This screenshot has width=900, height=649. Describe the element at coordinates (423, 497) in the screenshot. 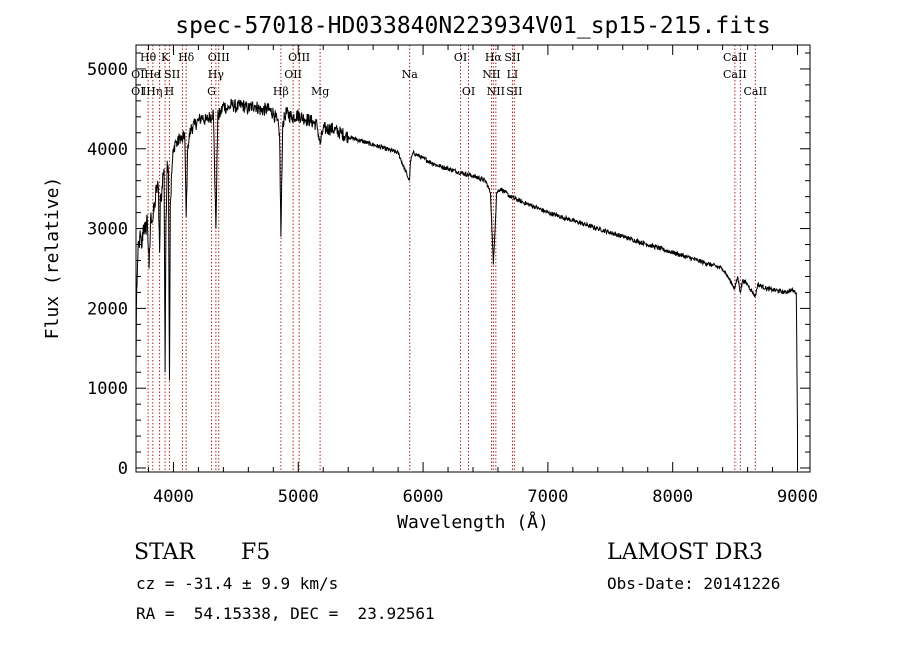

I see `x-tick-label: 6000` at that location.